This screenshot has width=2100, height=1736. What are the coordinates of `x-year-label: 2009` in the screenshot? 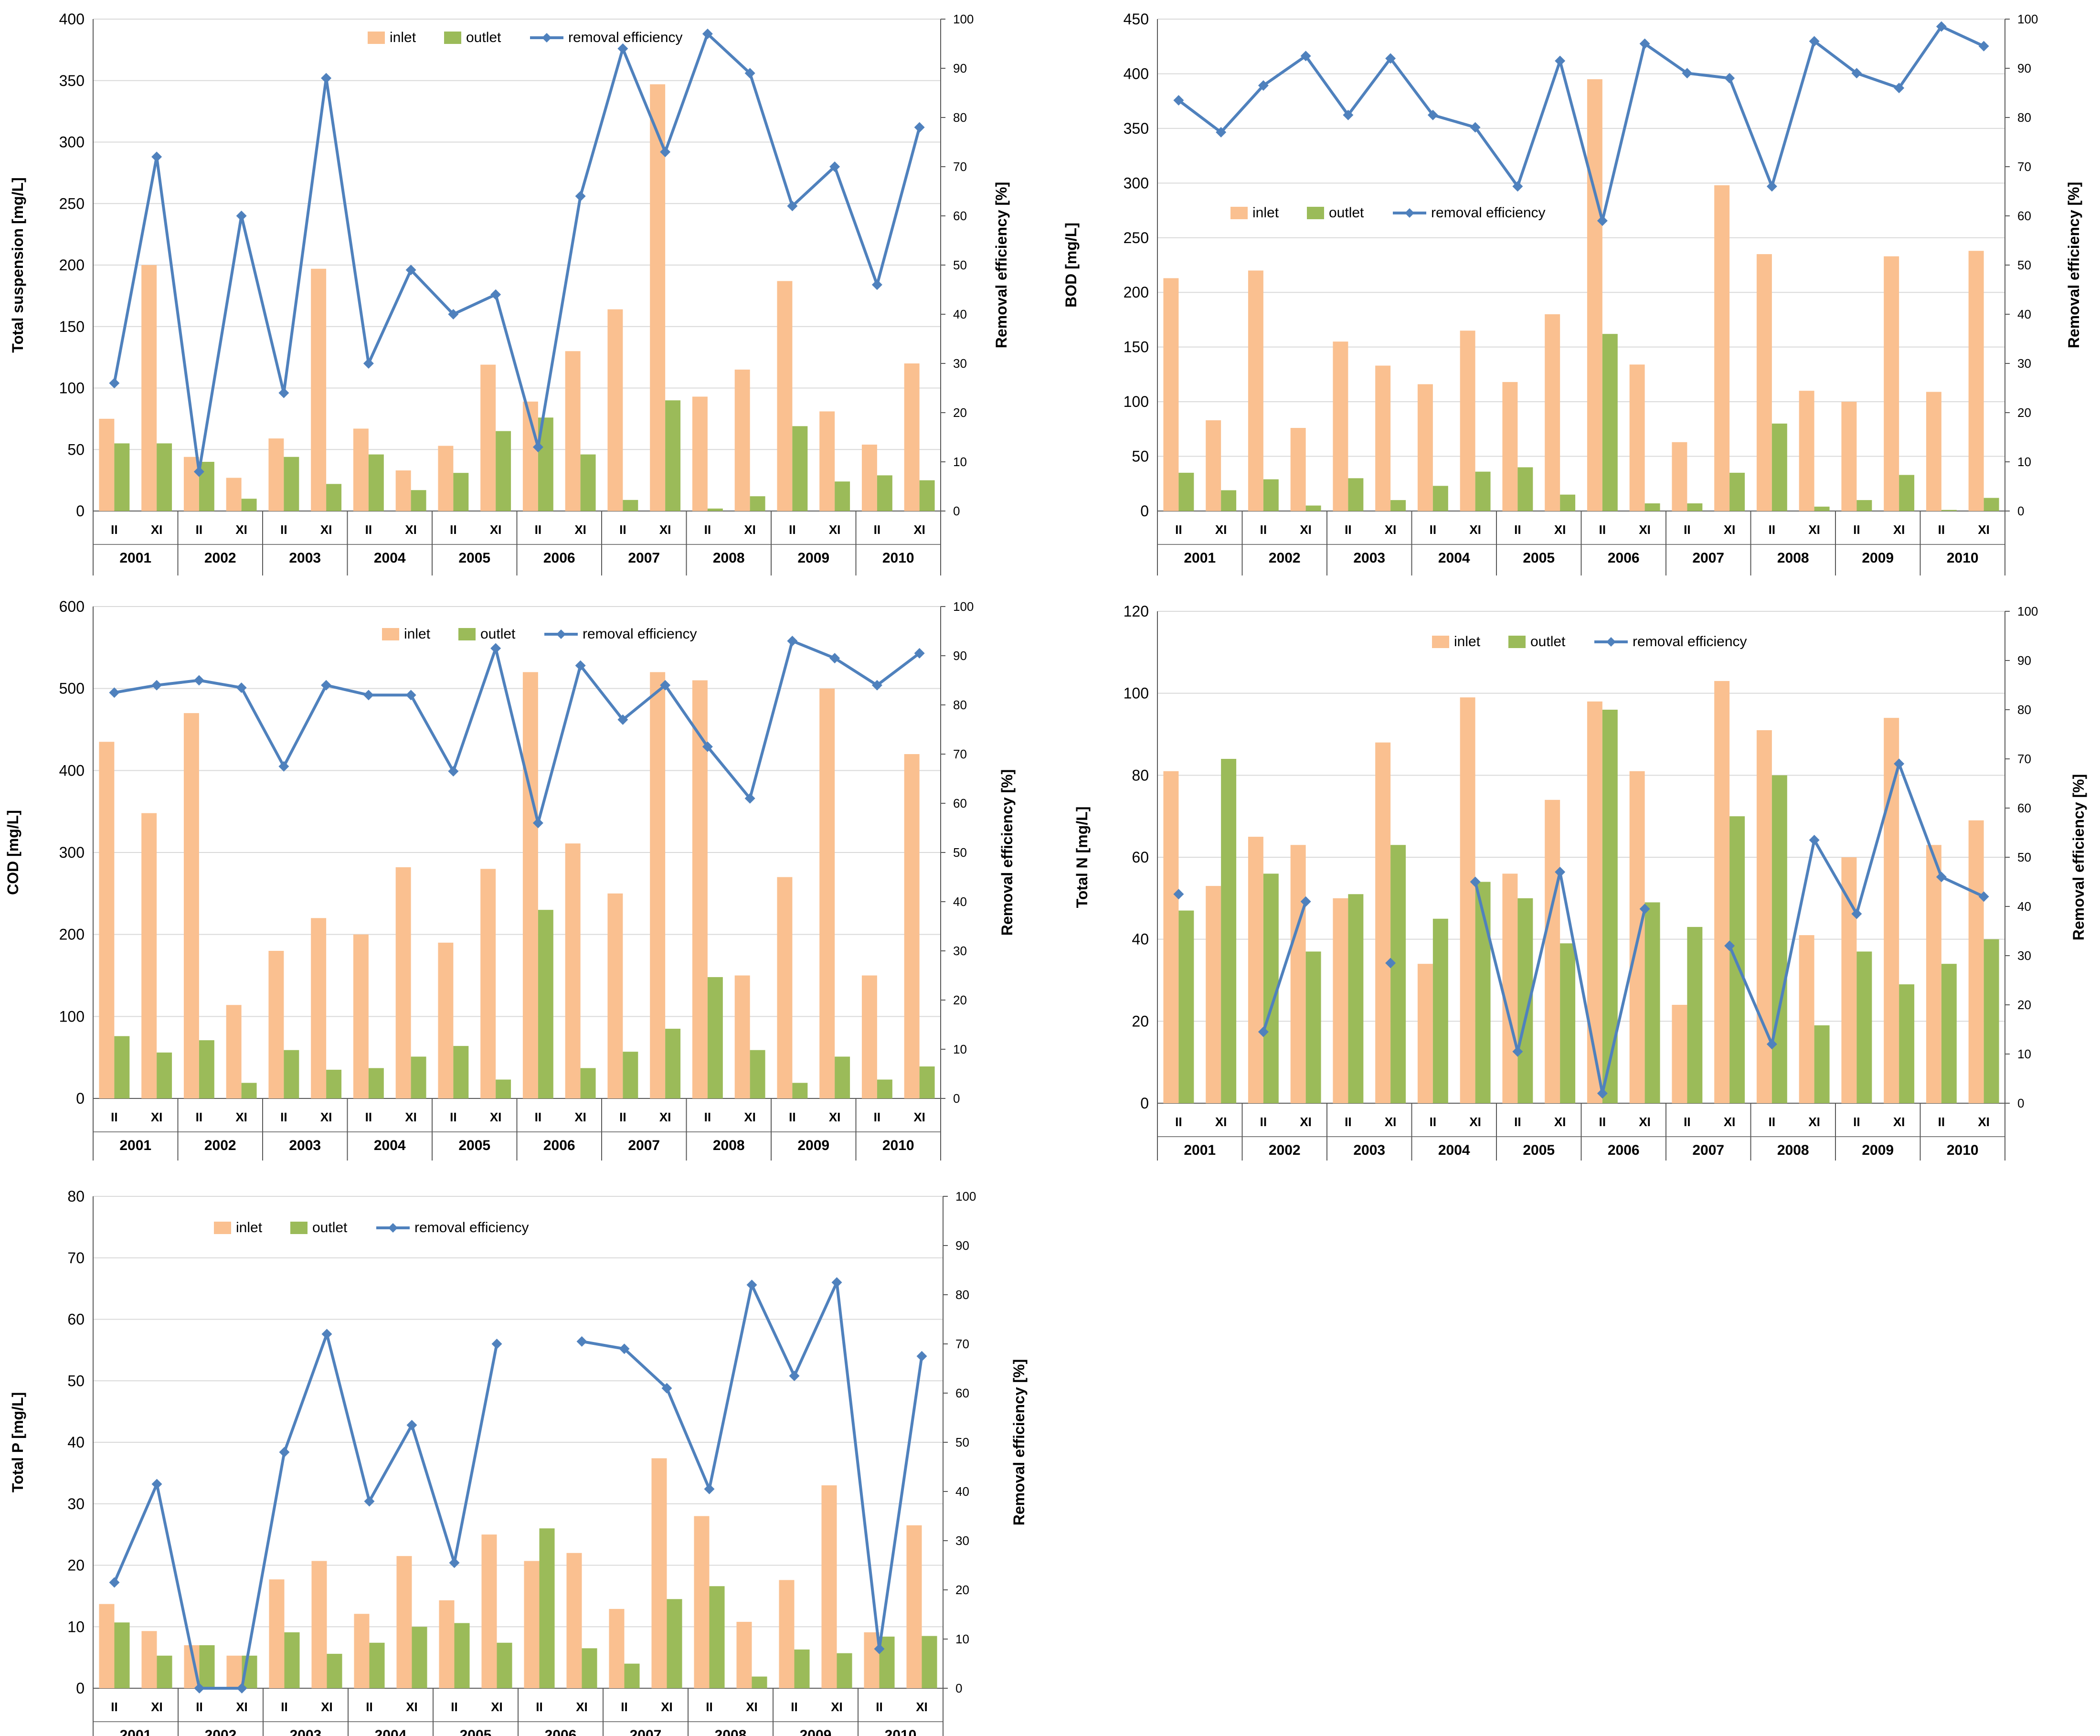 It's located at (816, 1732).